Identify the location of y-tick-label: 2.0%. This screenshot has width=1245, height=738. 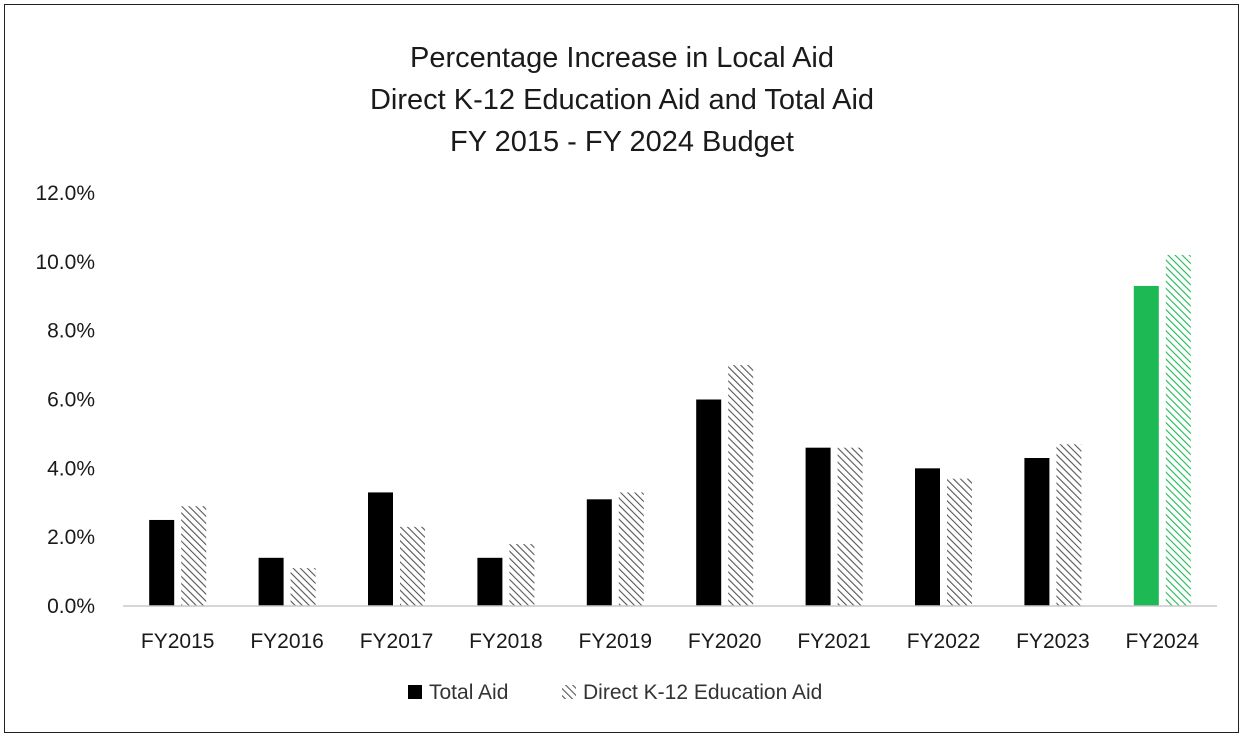
(71, 537).